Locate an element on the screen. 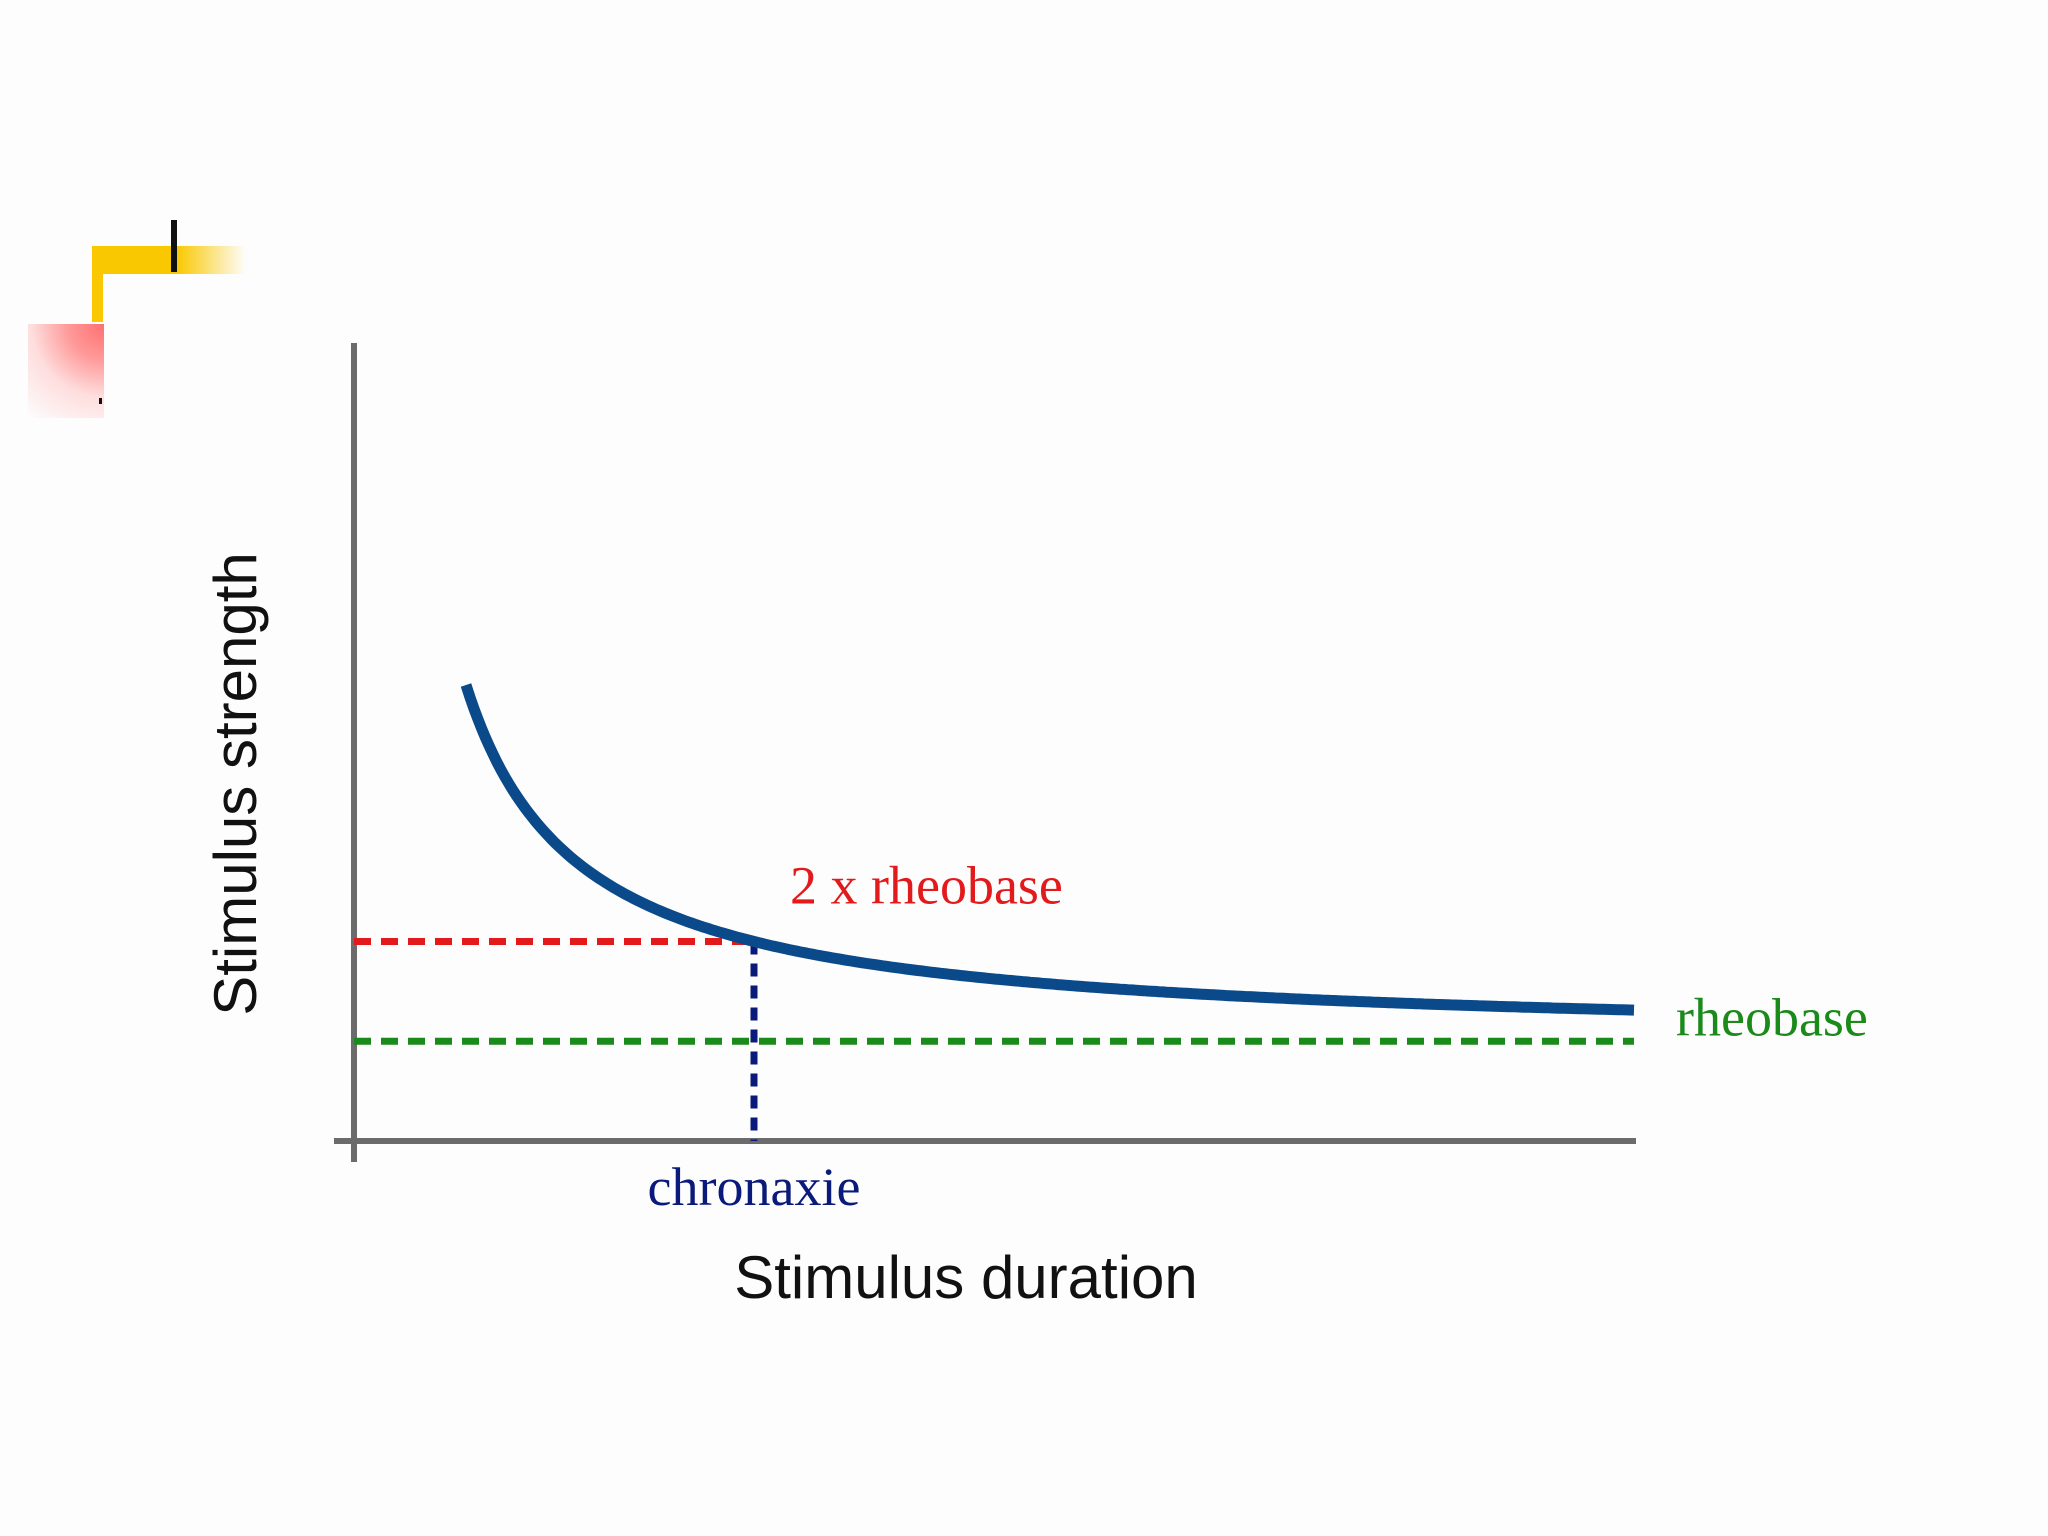 The width and height of the screenshot is (2048, 1536). slide-decoration-tick is located at coordinates (174, 246).